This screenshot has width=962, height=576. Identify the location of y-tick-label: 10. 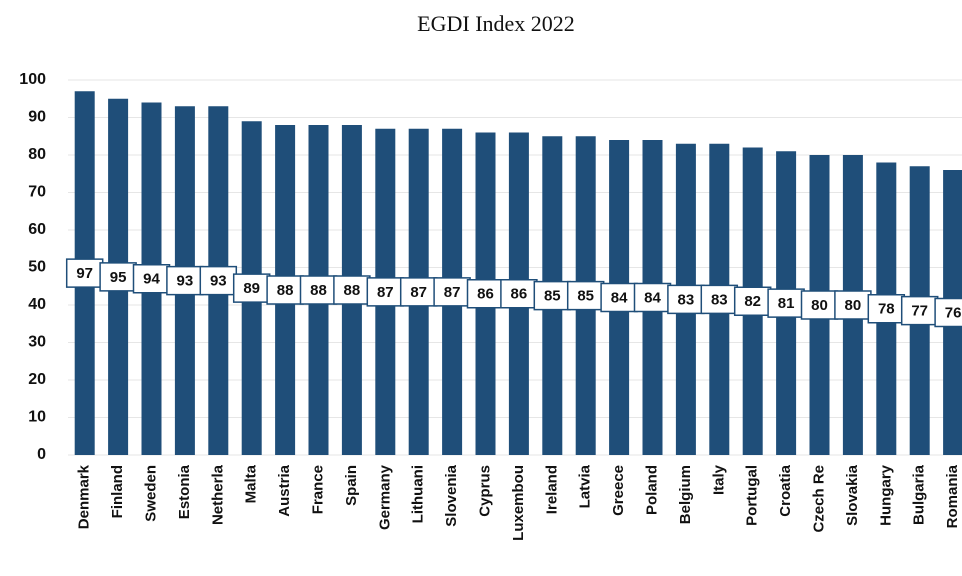
(37, 417).